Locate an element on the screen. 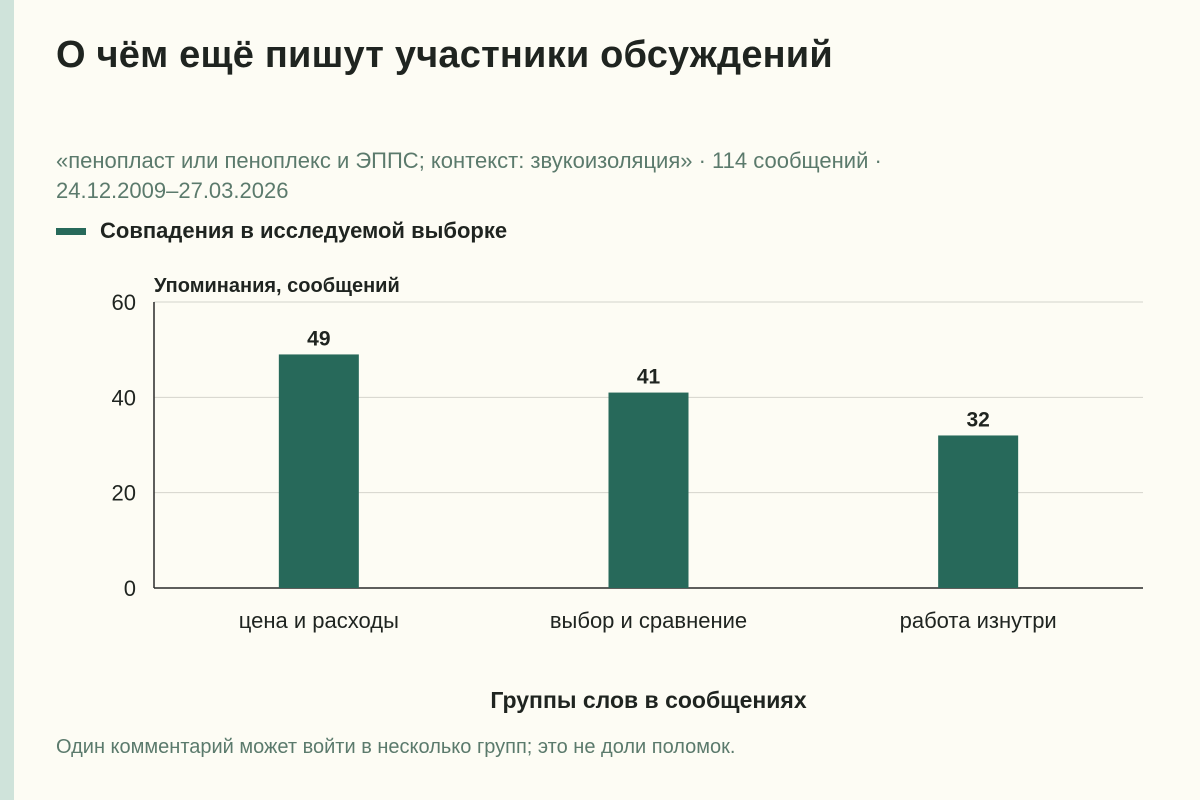 The height and width of the screenshot is (800, 1200). legend: Совпадения в исследуемой выборке is located at coordinates (281, 231).